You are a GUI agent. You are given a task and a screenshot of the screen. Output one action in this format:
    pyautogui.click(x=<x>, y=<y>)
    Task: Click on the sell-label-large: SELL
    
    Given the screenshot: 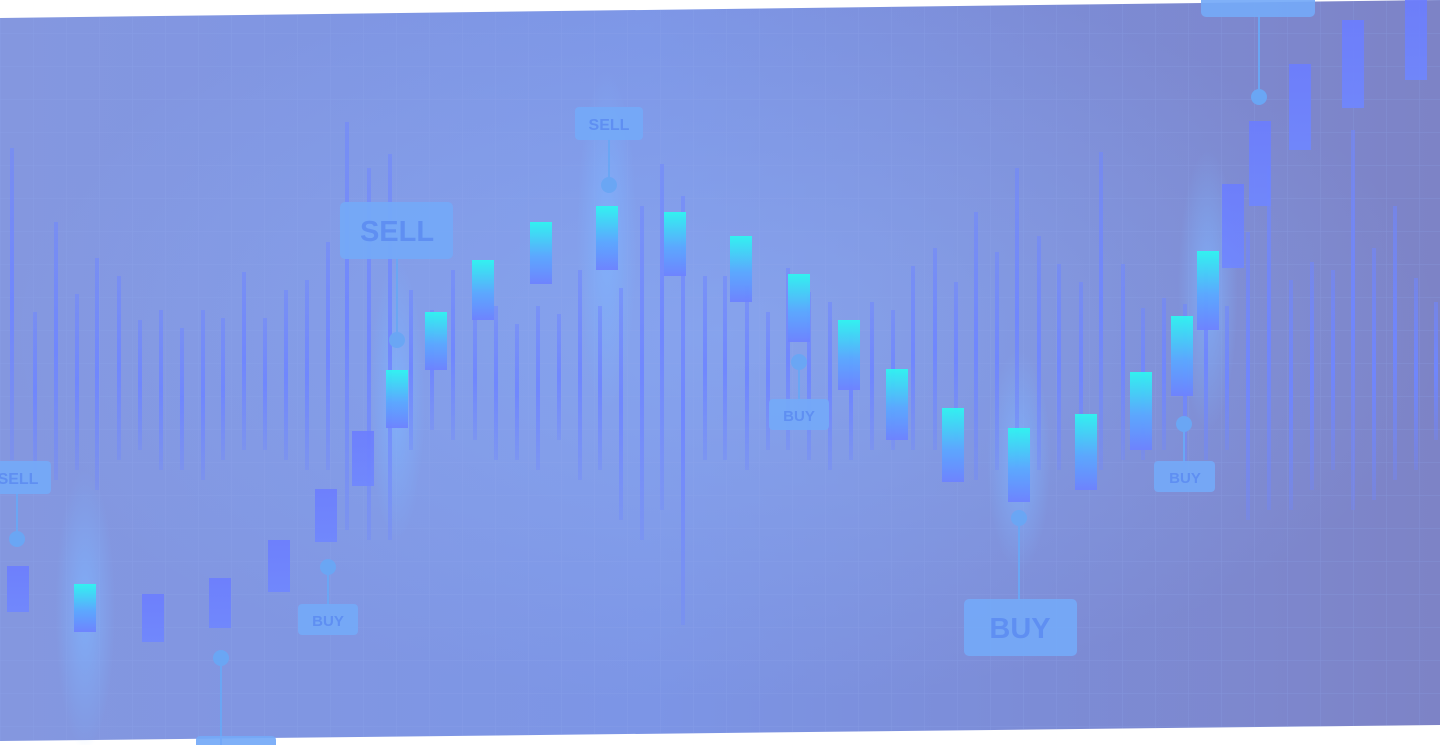 What is the action you would take?
    pyautogui.click(x=397, y=232)
    